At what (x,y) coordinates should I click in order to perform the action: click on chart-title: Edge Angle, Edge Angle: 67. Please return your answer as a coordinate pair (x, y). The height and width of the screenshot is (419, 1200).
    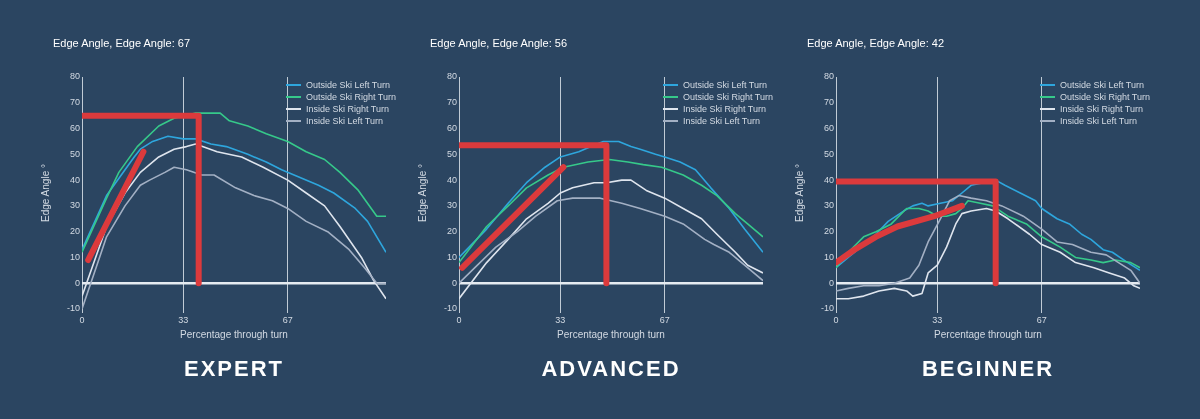
    Looking at the image, I should click on (122, 43).